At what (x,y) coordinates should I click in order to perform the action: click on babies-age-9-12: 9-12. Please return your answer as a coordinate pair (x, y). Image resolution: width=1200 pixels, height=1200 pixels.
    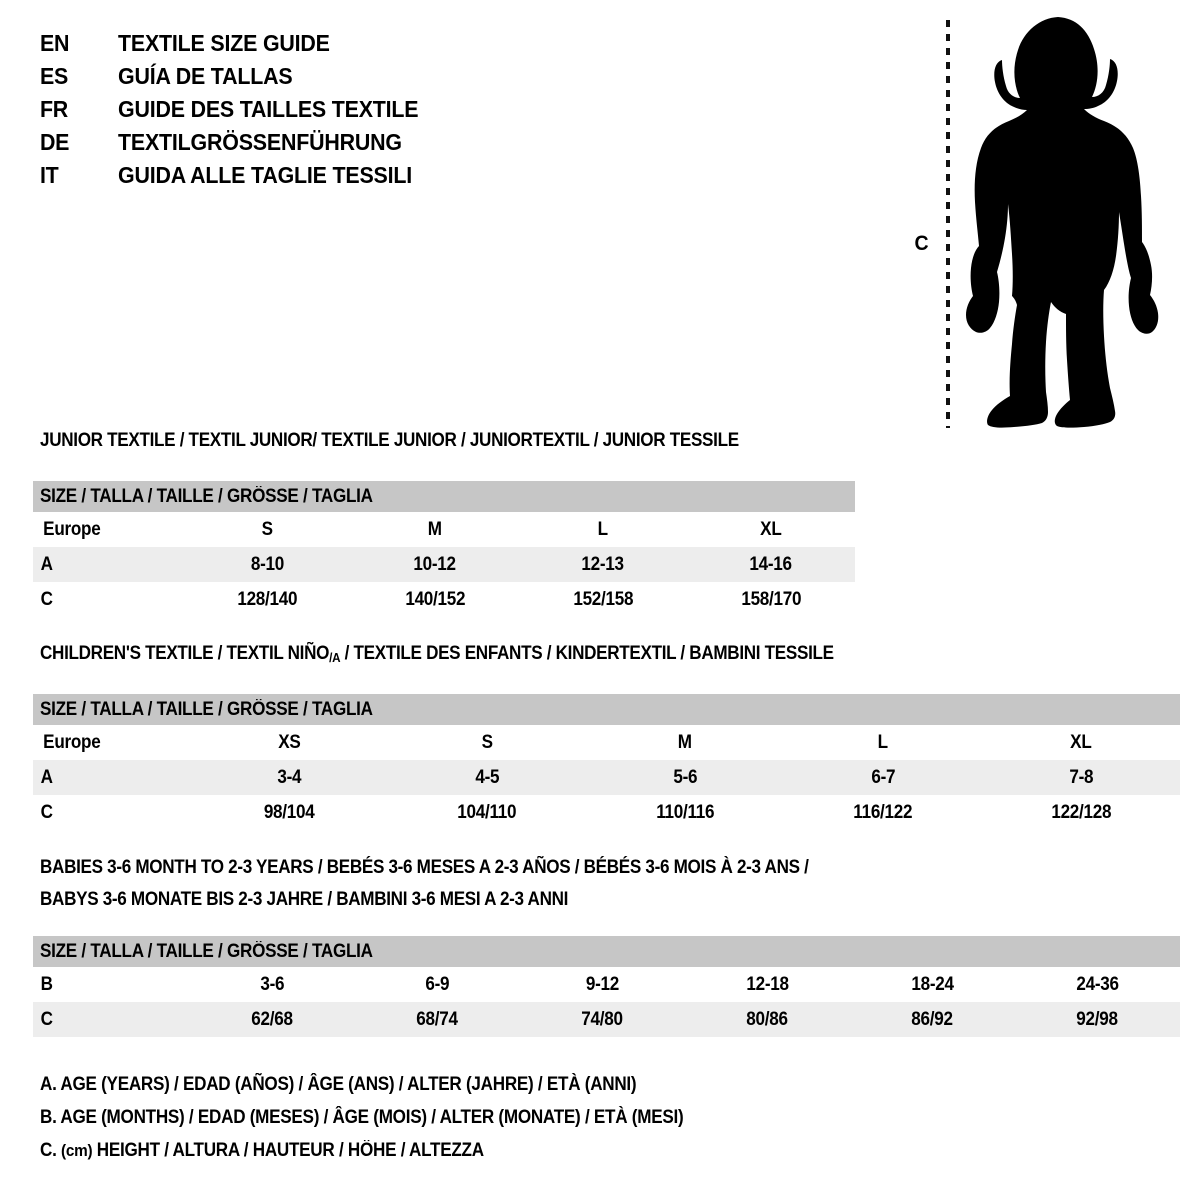
    Looking at the image, I should click on (602, 984).